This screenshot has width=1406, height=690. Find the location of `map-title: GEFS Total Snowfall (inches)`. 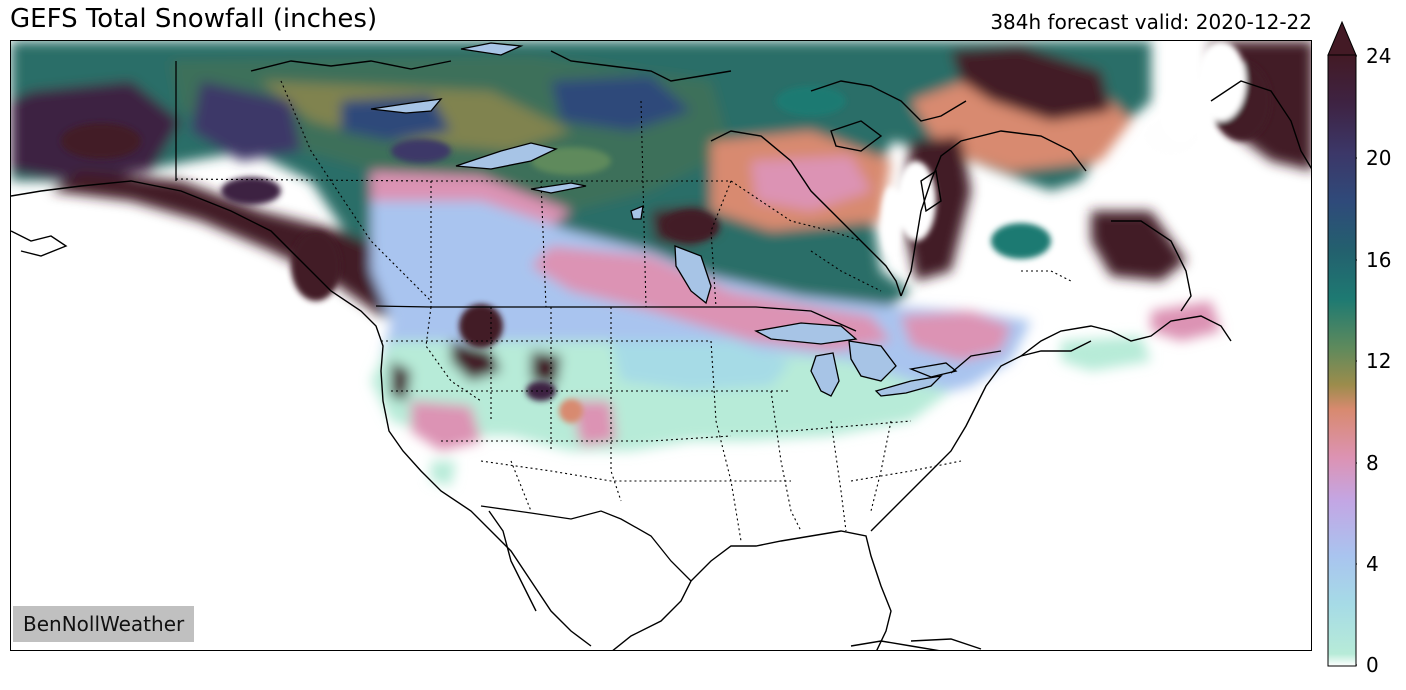

map-title: GEFS Total Snowfall (inches) is located at coordinates (194, 19).